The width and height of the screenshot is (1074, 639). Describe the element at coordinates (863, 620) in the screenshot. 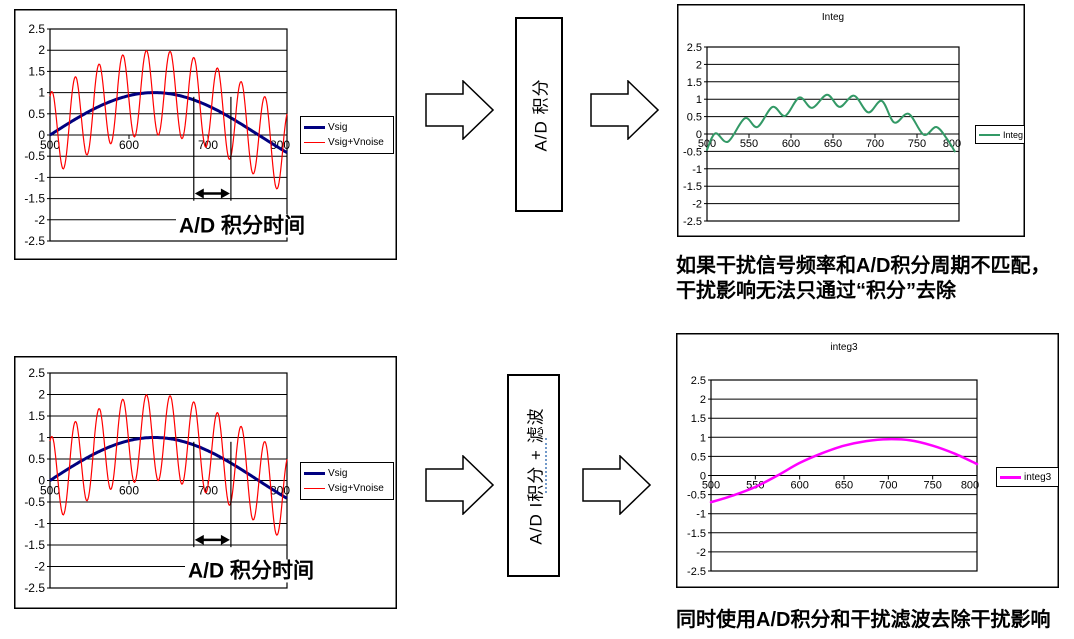

I see `caption-bottom: 同时使用A/D积分和干扰滤波去除干扰影响` at that location.